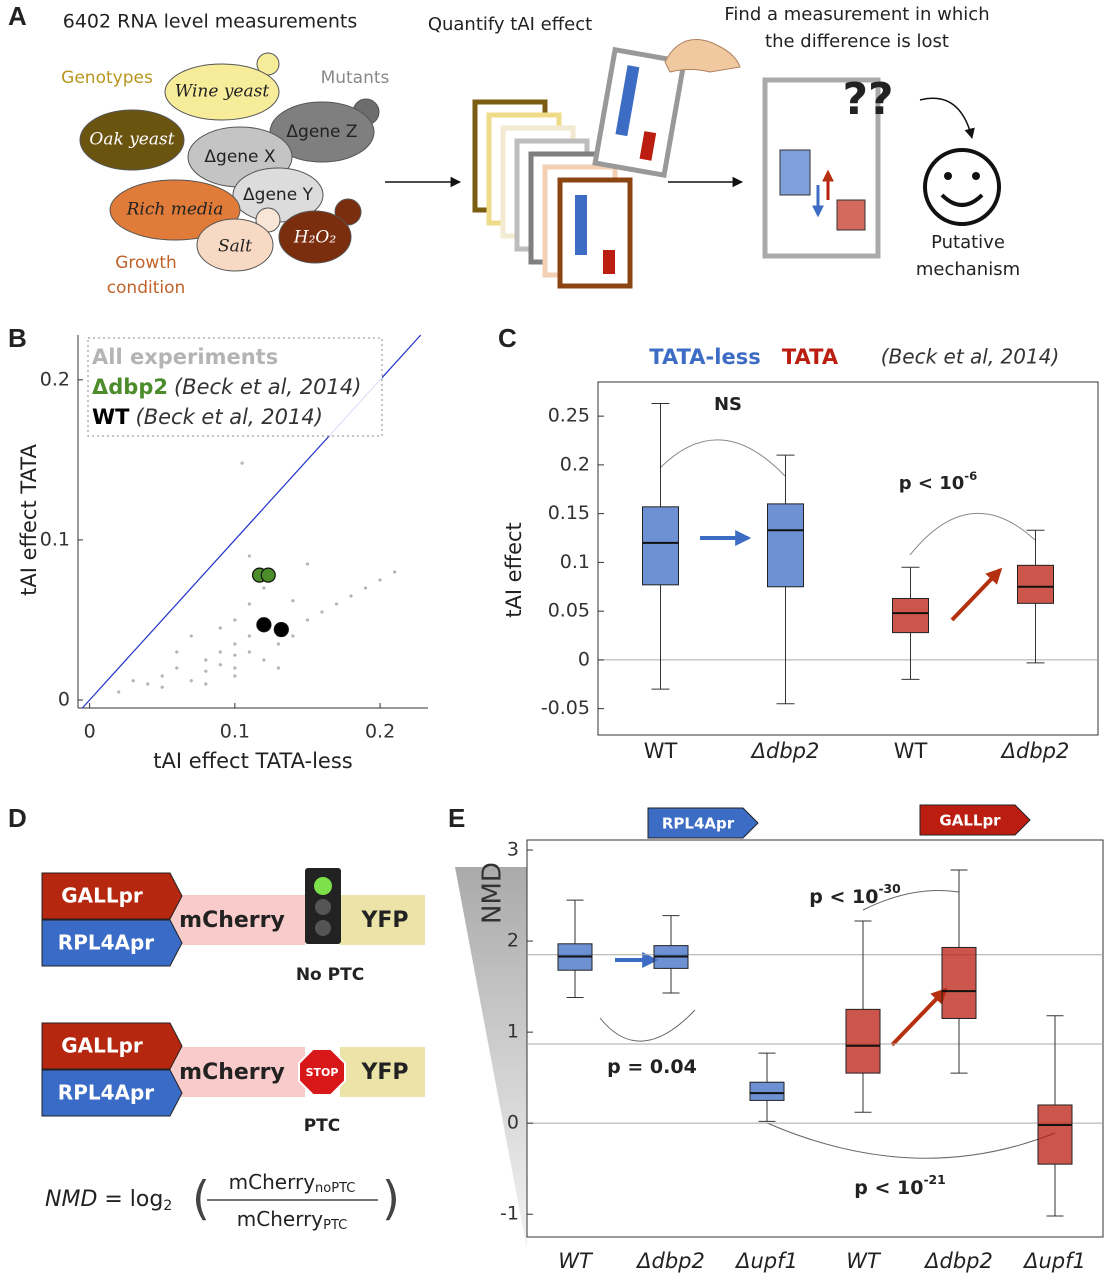  I want to click on question-marks: ??, so click(867, 99).